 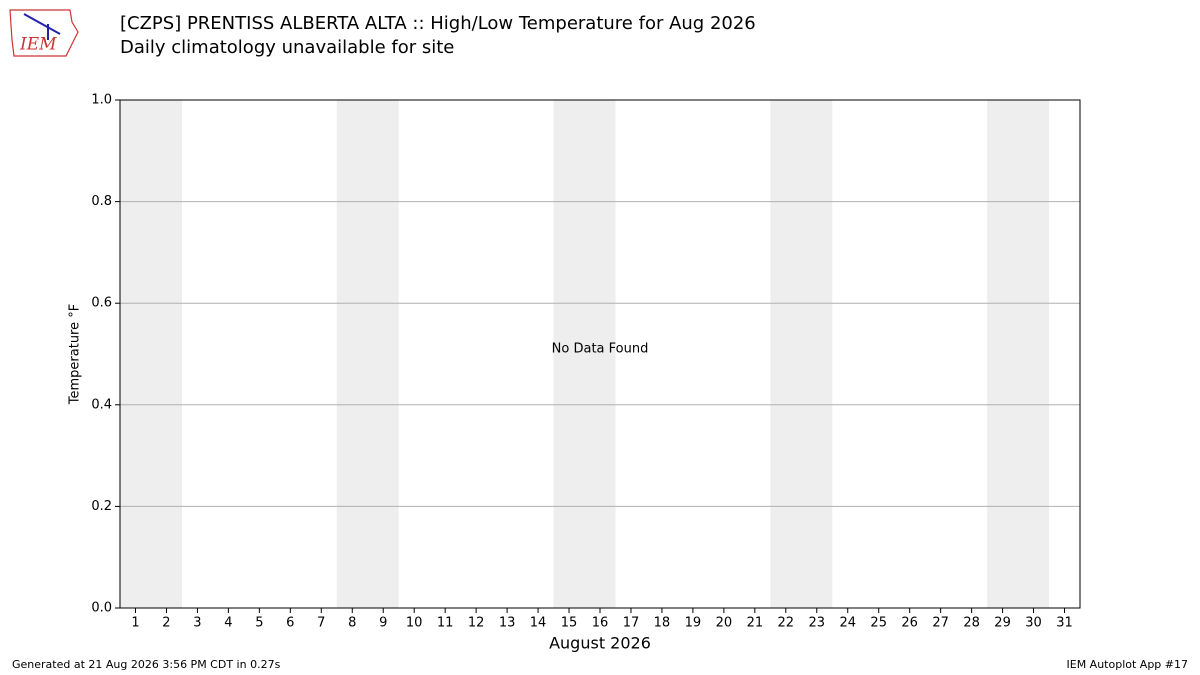 I want to click on x-tick-label: 23, so click(x=817, y=623).